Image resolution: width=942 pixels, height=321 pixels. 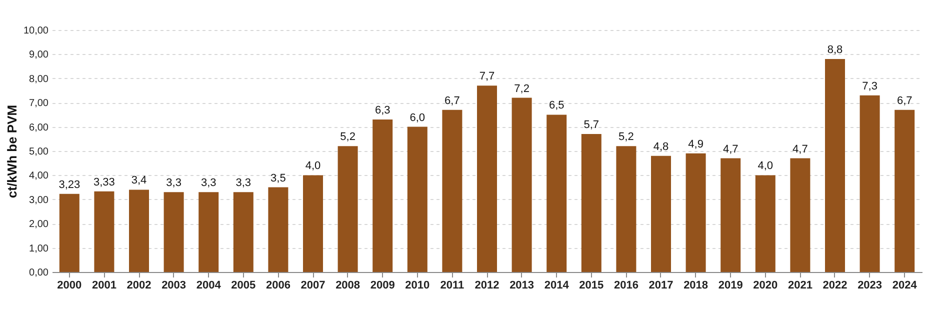 What do you see at coordinates (36, 31) in the screenshot?
I see `y-tick-label: 10,00` at bounding box center [36, 31].